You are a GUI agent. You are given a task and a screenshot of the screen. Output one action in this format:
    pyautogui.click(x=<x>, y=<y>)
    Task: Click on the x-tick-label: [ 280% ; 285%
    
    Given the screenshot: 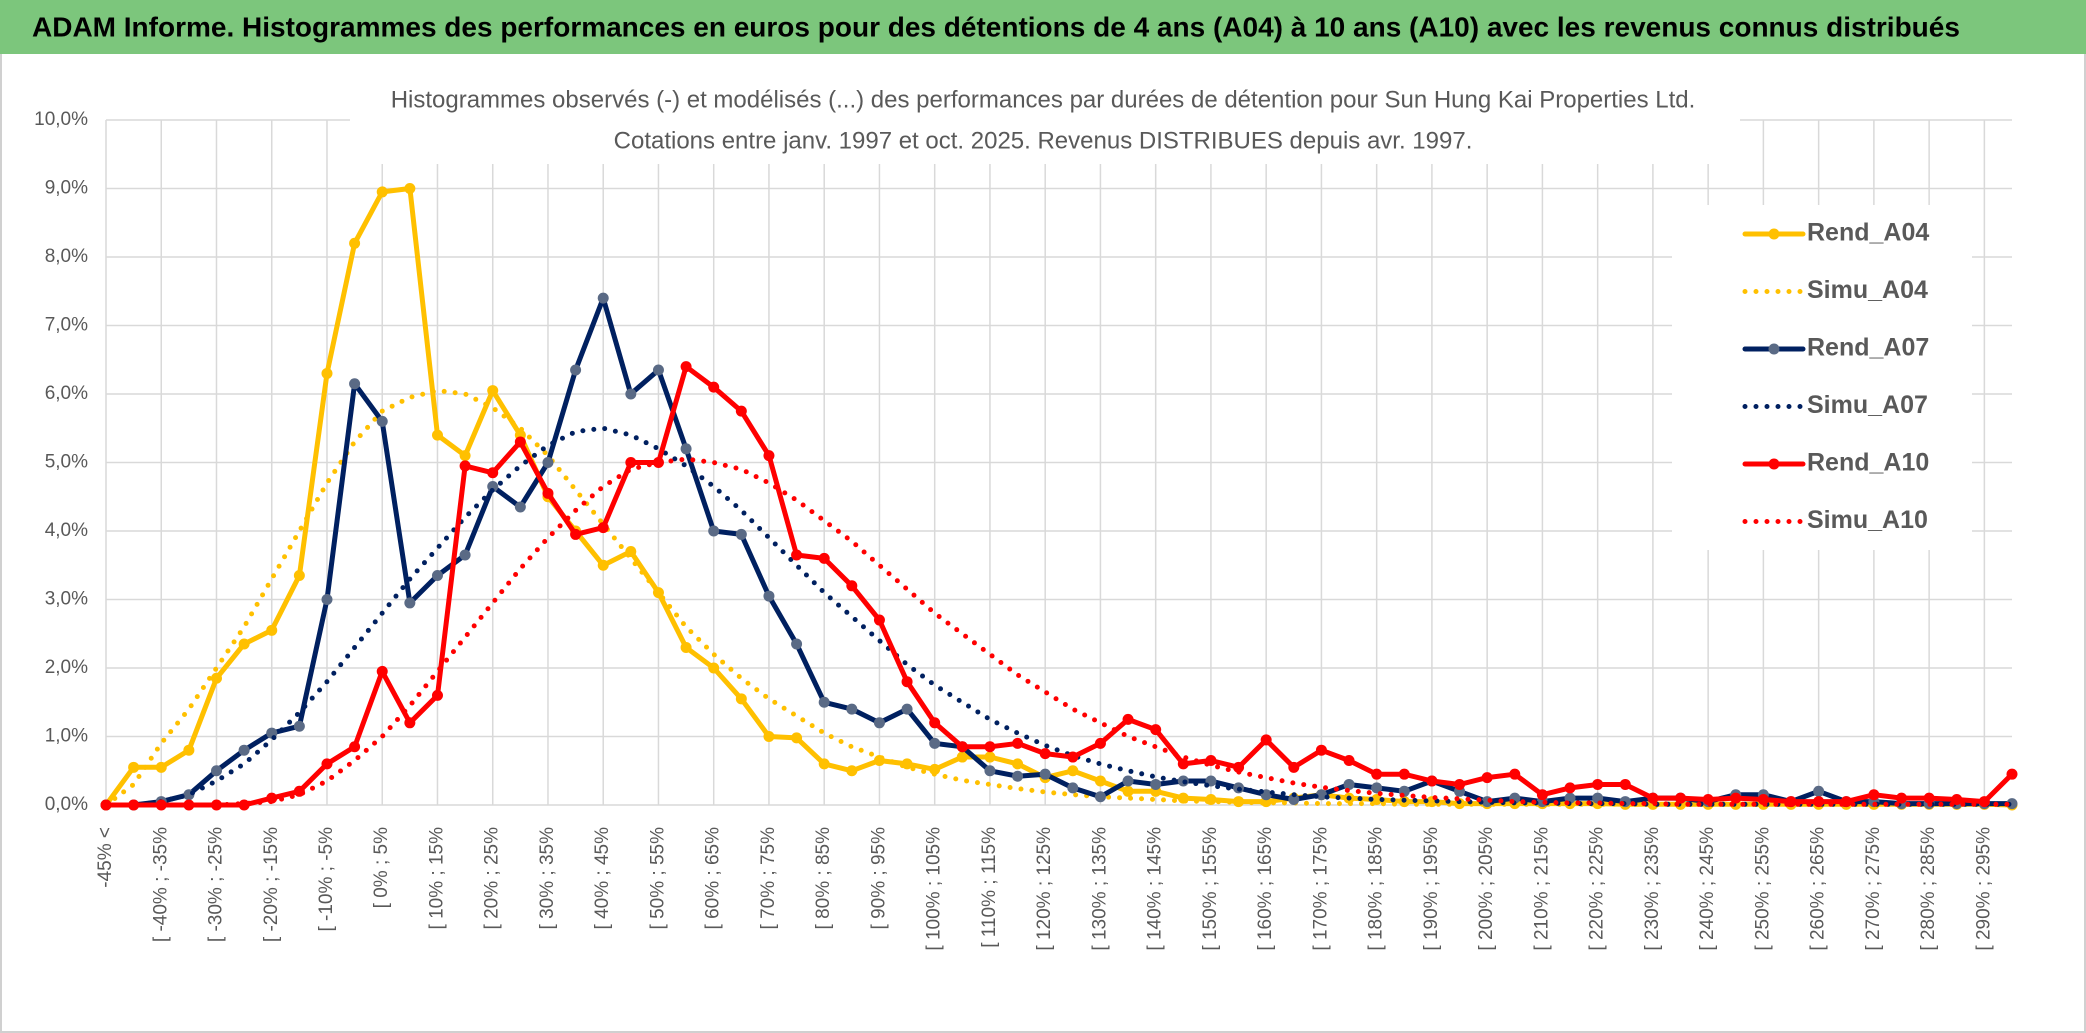 What is the action you would take?
    pyautogui.click(x=1928, y=889)
    